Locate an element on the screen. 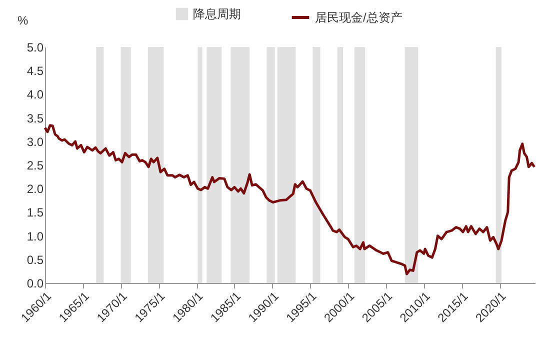 Image resolution: width=550 pixels, height=338 pixels. y-tick-label: 4.0 is located at coordinates (35, 95).